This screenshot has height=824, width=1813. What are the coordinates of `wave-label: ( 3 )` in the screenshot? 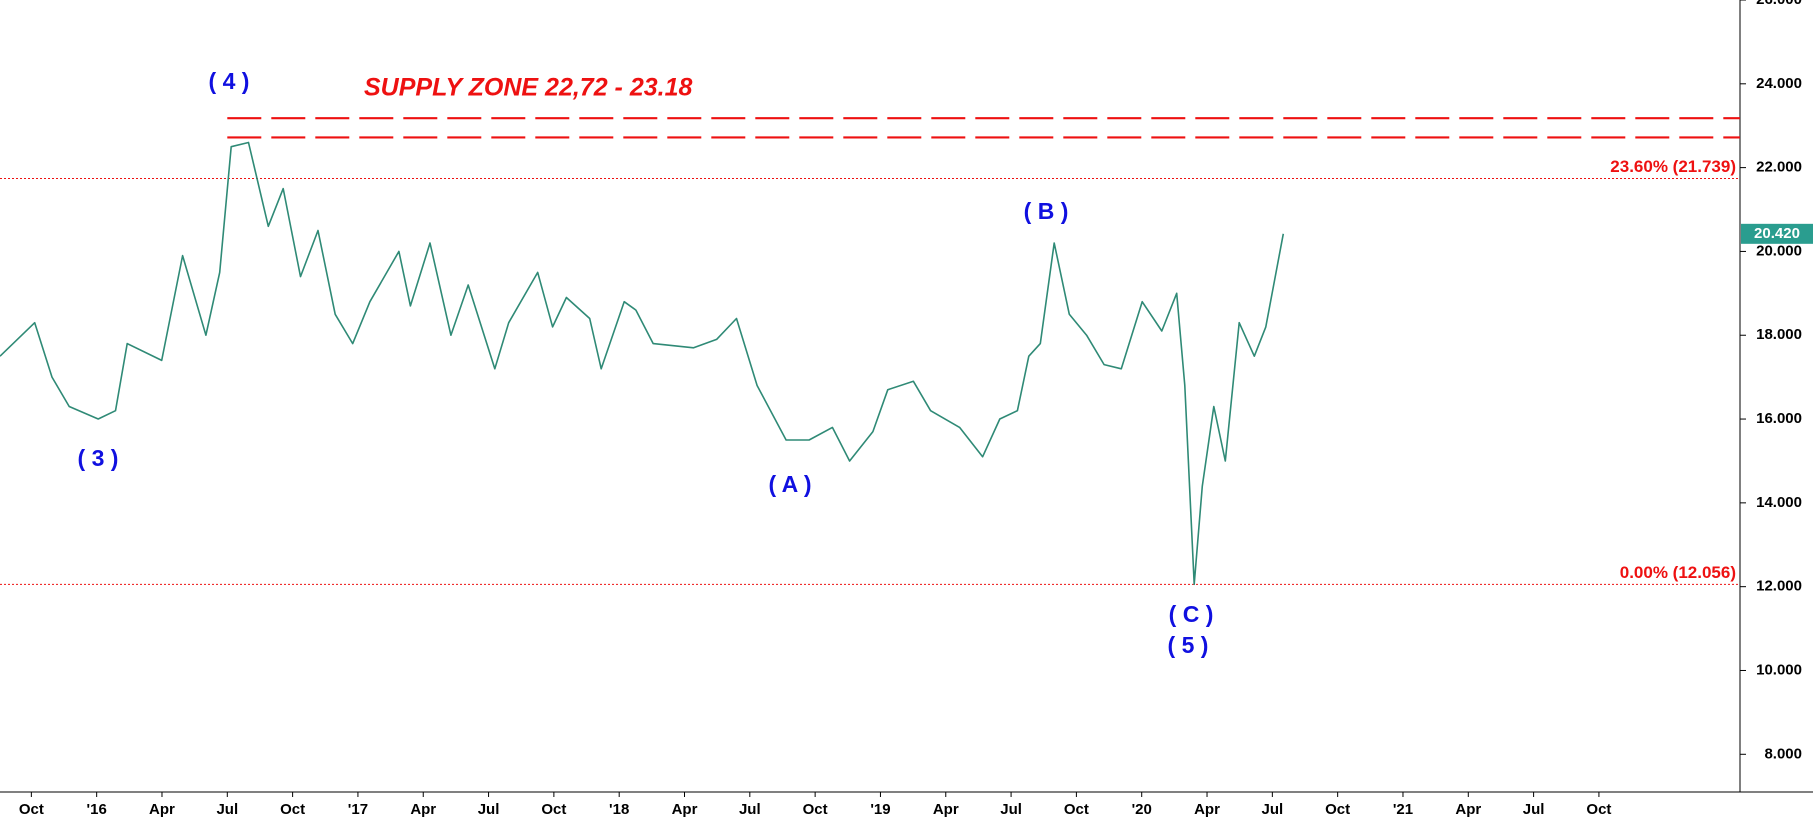 It's located at (98, 458).